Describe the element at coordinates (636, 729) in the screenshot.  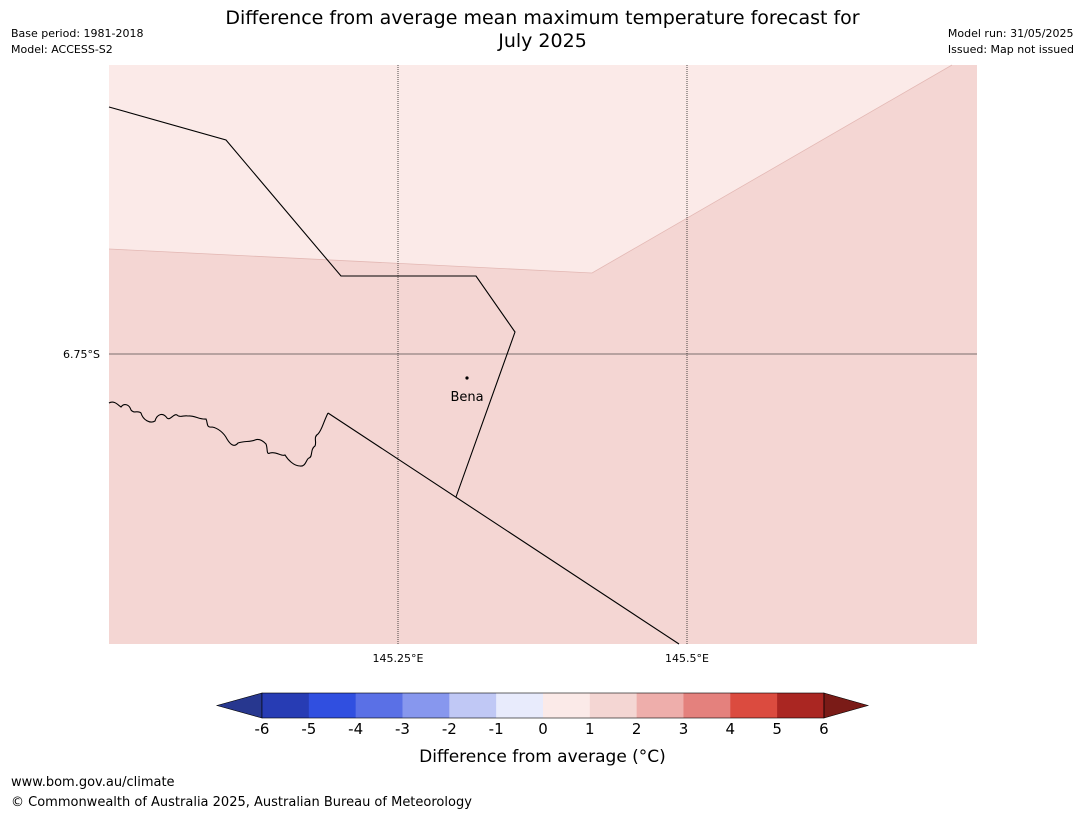
I see `colorbar-tick-label: 2` at that location.